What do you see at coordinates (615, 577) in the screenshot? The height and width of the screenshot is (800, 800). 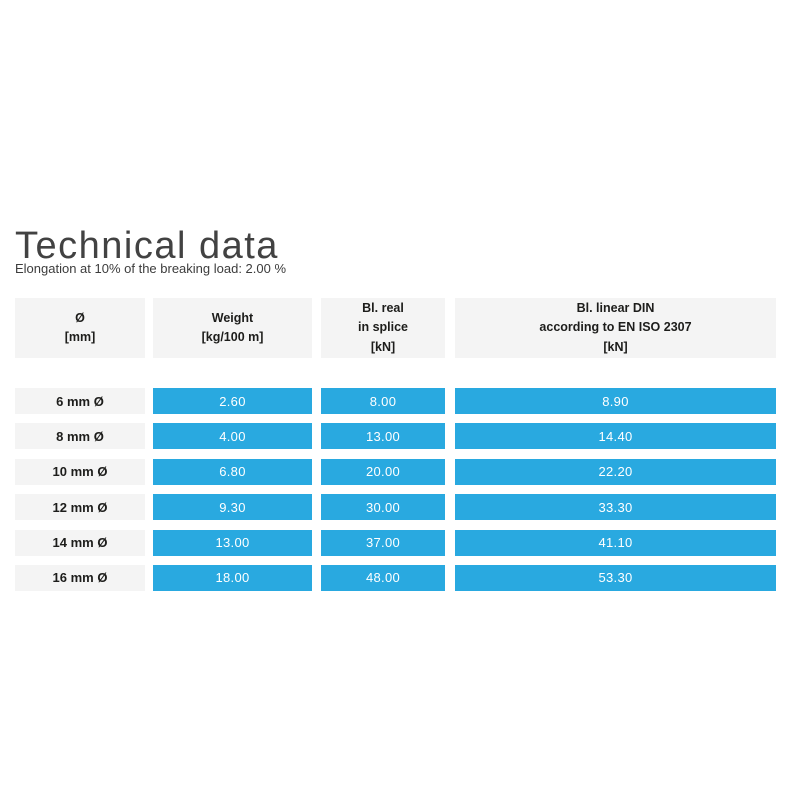 I see `bl-linear-value-cell: 53.30` at bounding box center [615, 577].